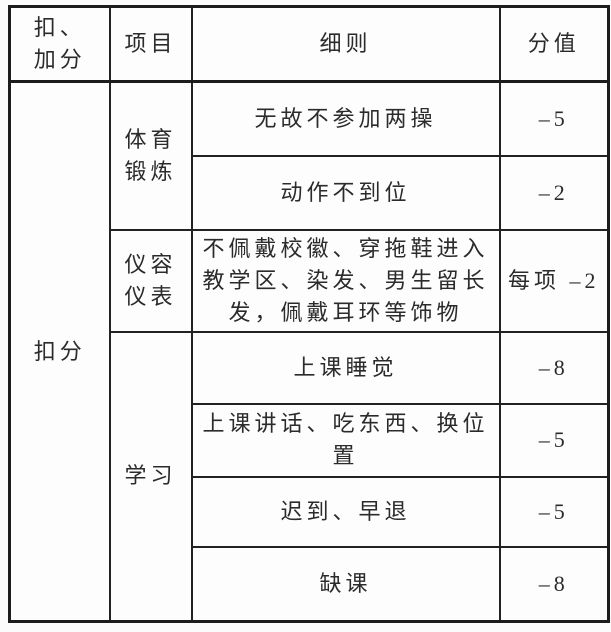 This screenshot has width=611, height=632. What do you see at coordinates (554, 192) in the screenshot?
I see `score-cell: –2` at bounding box center [554, 192].